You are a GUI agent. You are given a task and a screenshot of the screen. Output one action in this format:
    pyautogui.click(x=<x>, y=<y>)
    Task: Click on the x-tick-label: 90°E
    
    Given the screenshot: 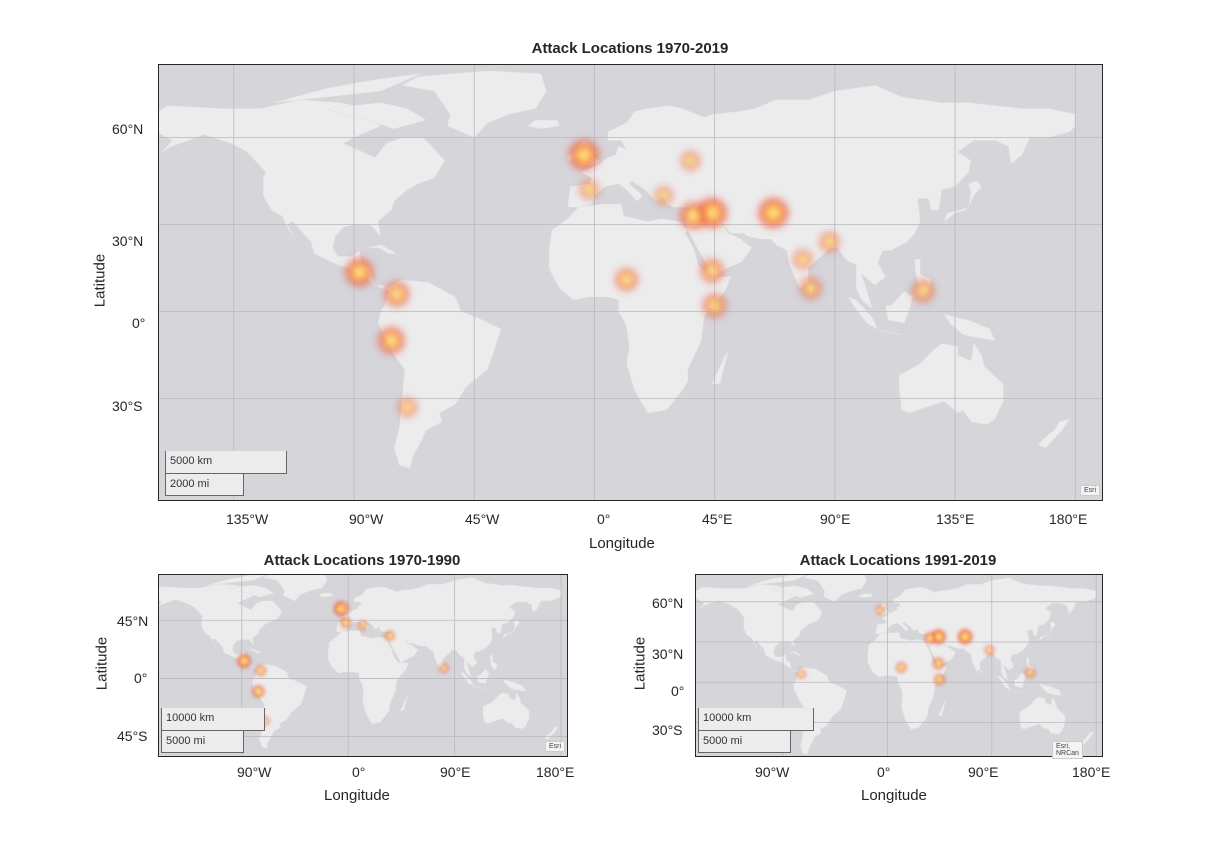 What is the action you would take?
    pyautogui.click(x=835, y=519)
    